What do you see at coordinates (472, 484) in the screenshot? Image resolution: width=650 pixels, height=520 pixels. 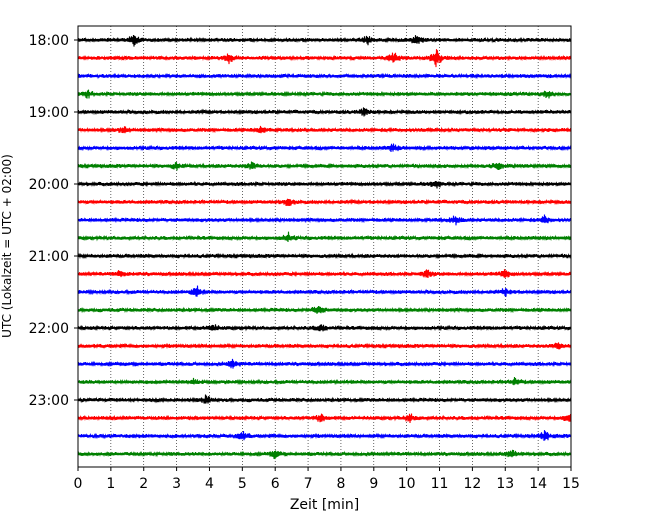 I see `x-tick-label: 12` at bounding box center [472, 484].